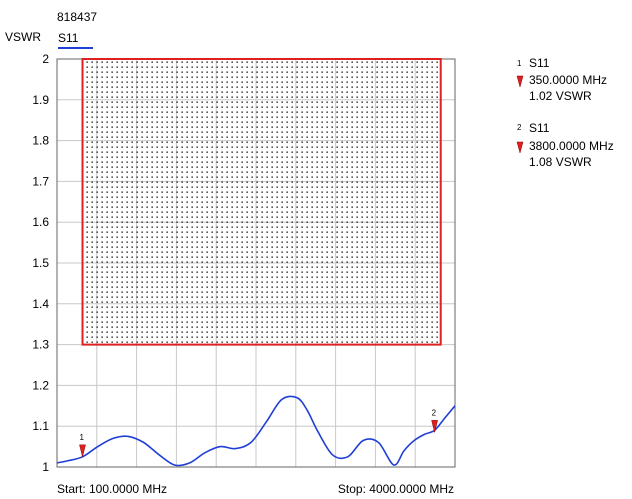 The image size is (632, 499). I want to click on trace-series, so click(256, 431).